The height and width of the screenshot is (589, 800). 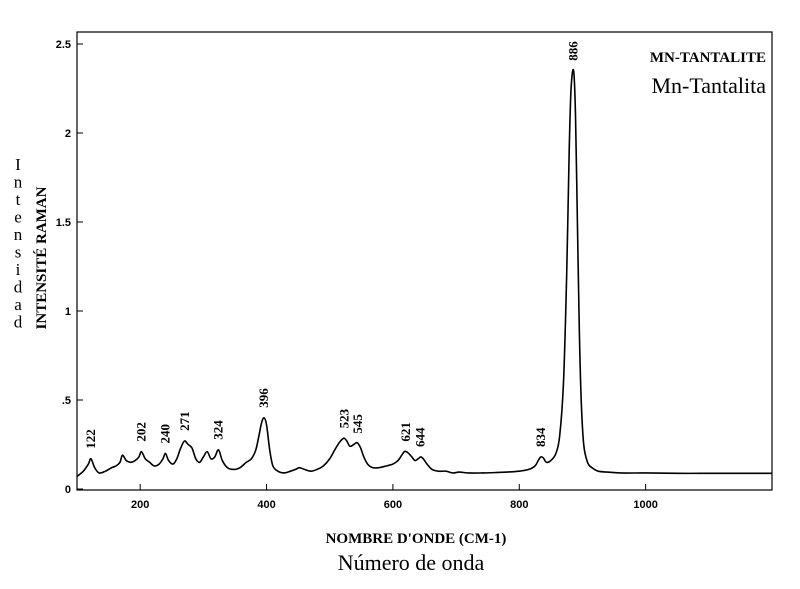 I want to click on peak-label: 644, so click(x=420, y=437).